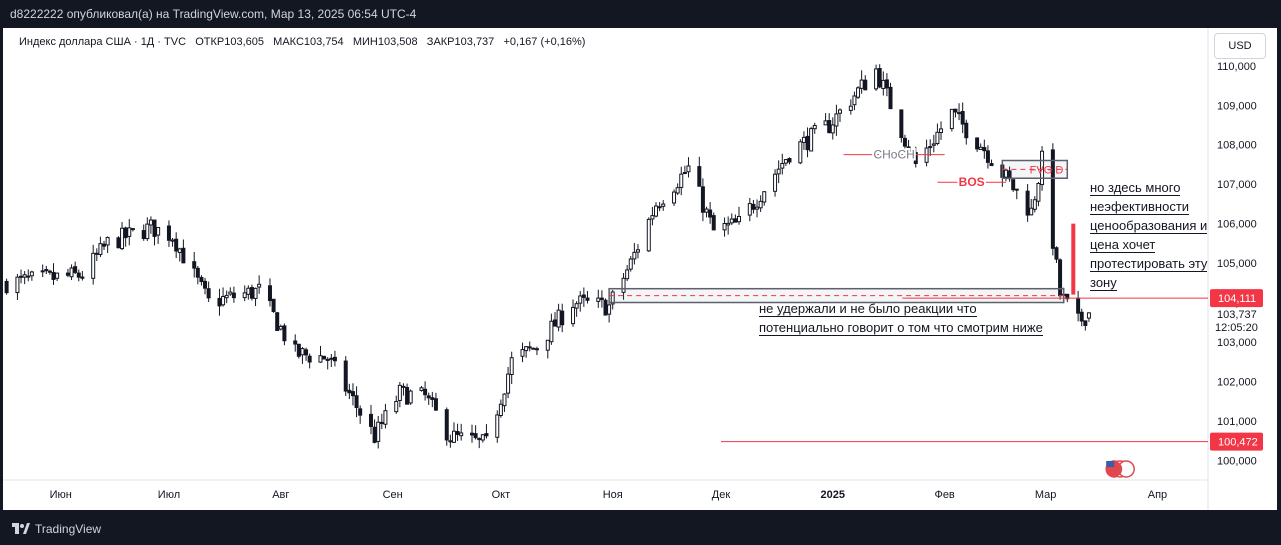  Describe the element at coordinates (21, 528) in the screenshot. I see `tradingview-logo-icon` at that location.